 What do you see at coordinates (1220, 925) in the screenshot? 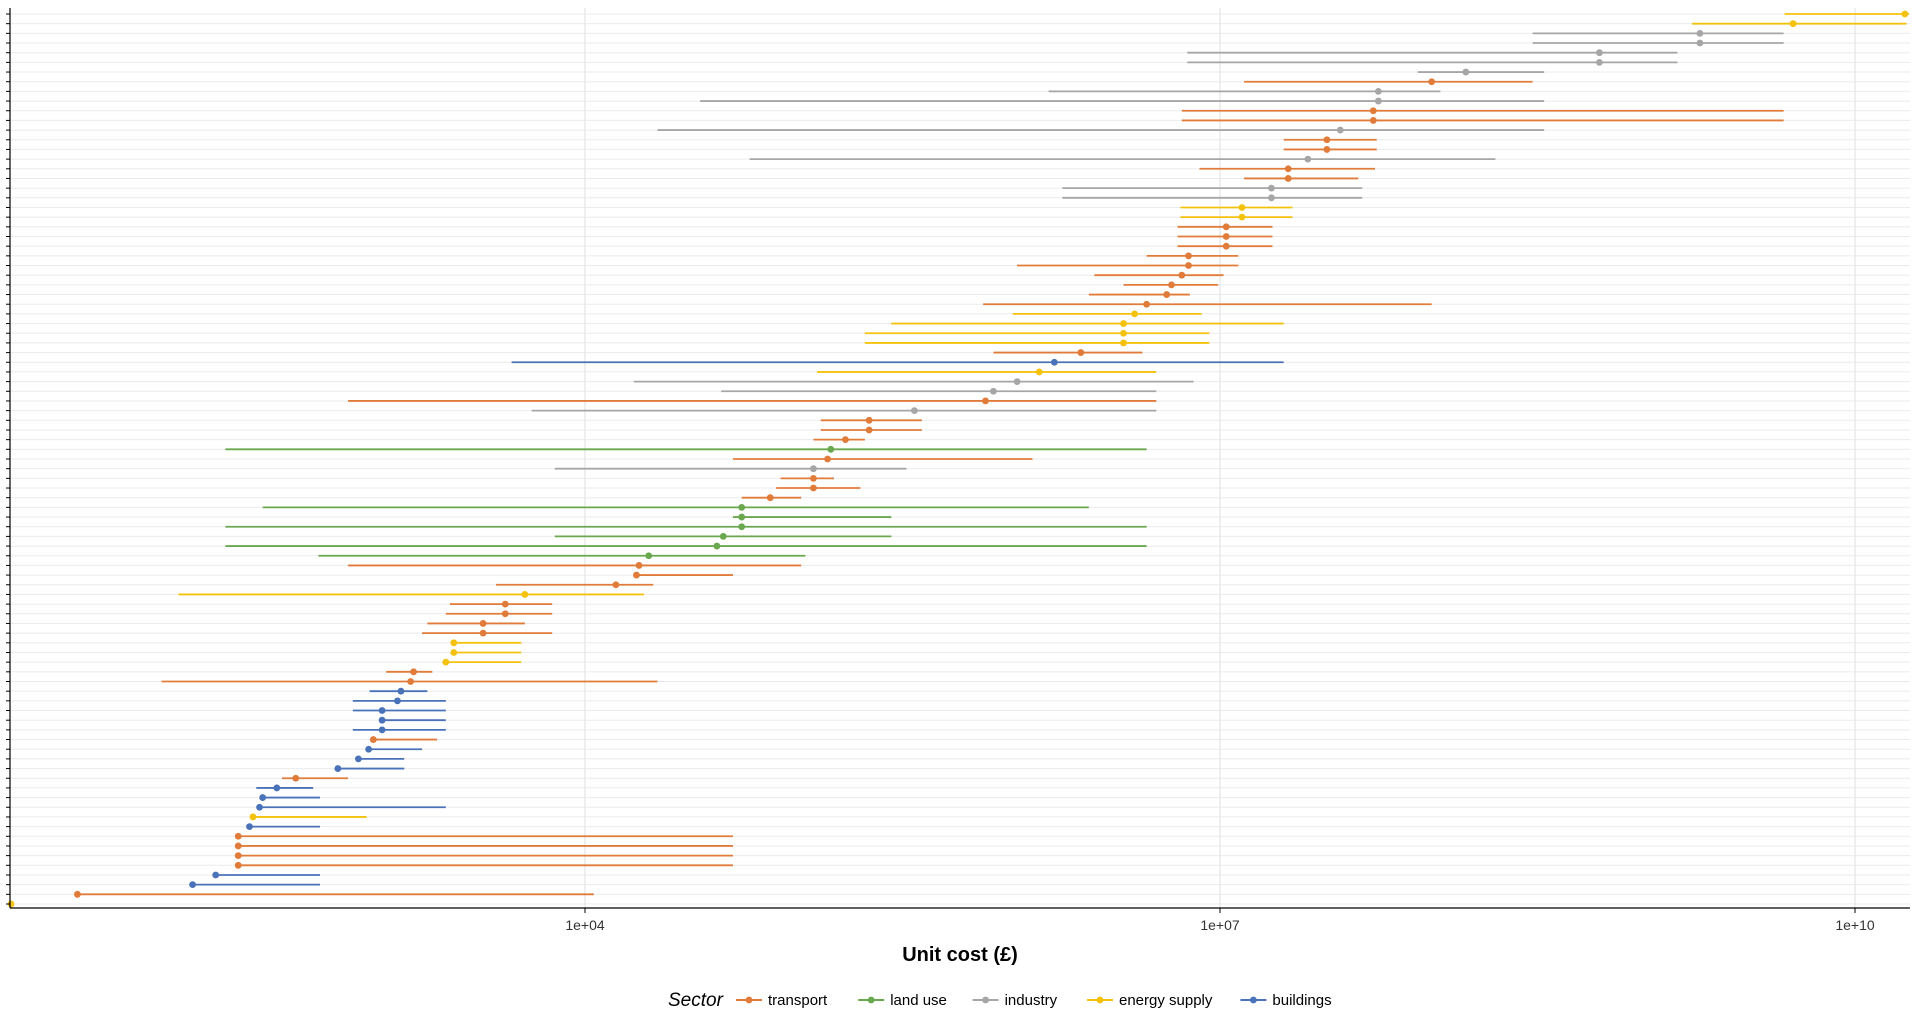
I see `x-tick-label: 1e+07` at bounding box center [1220, 925].